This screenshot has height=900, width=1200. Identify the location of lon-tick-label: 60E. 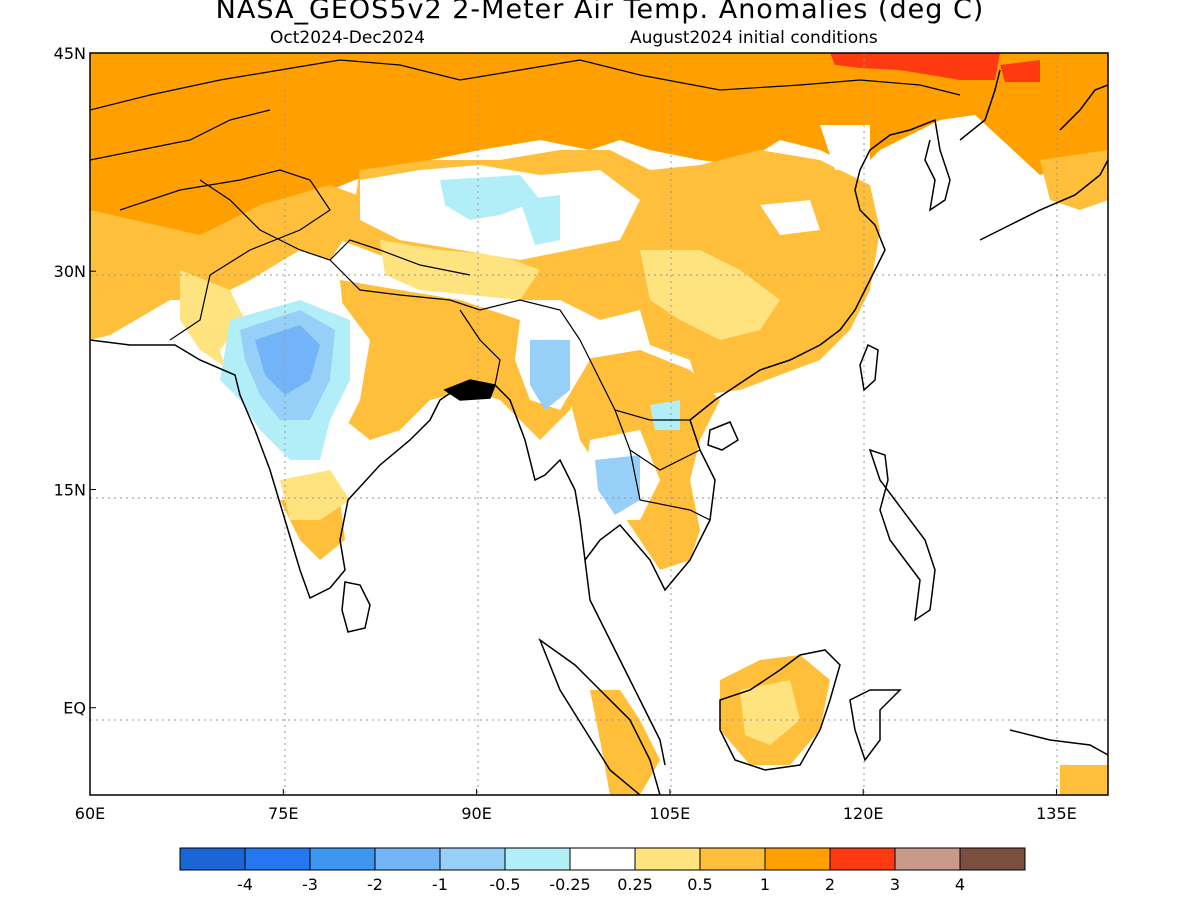
(90, 813).